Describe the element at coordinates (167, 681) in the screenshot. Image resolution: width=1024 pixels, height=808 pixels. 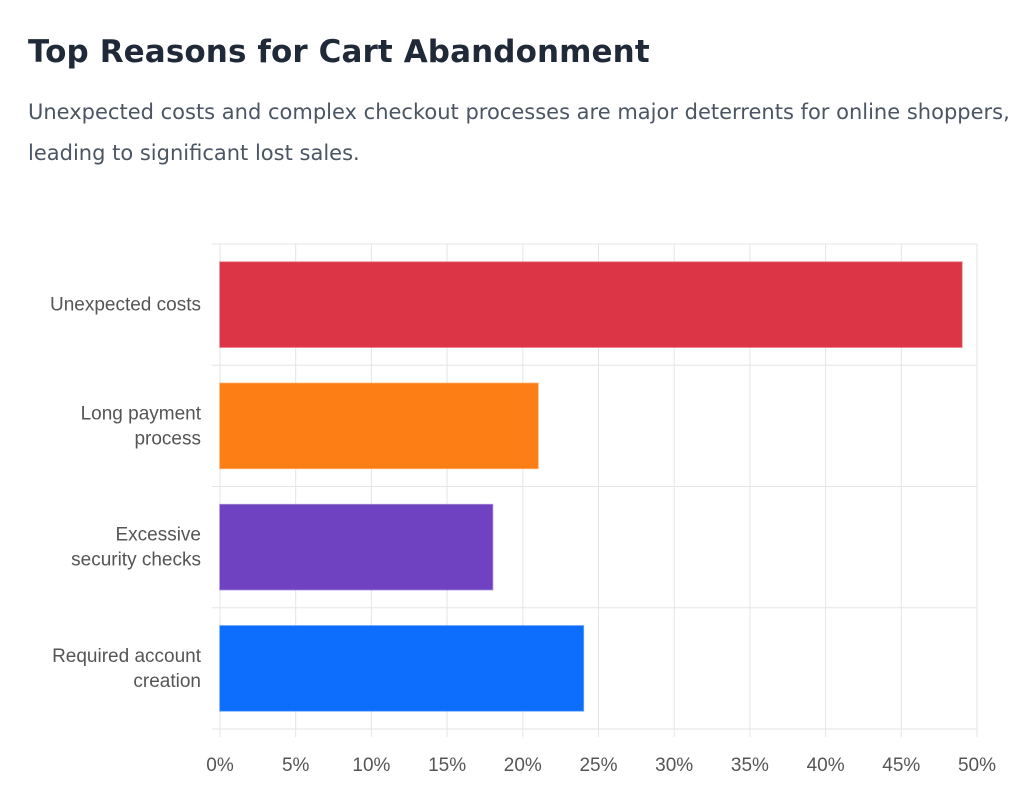
I see `category-label-line: creation` at that location.